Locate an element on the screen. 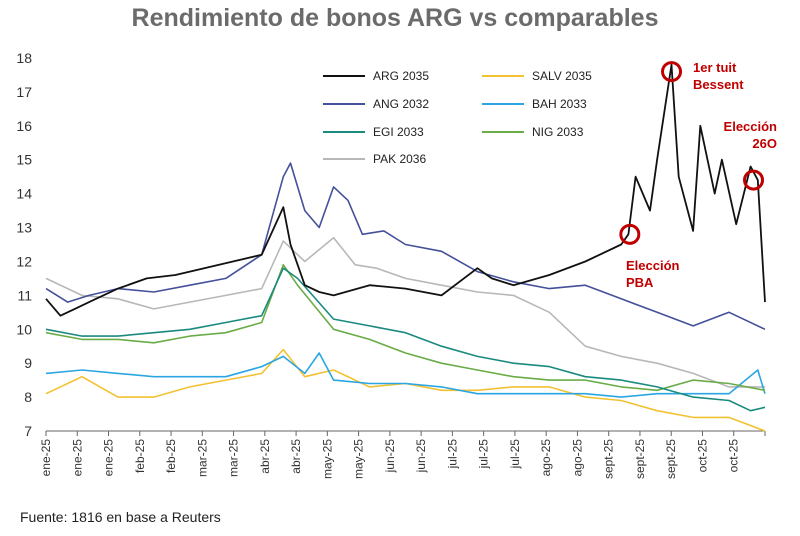 This screenshot has width=800, height=536. annotation-label: 1er tuit is located at coordinates (715, 67).